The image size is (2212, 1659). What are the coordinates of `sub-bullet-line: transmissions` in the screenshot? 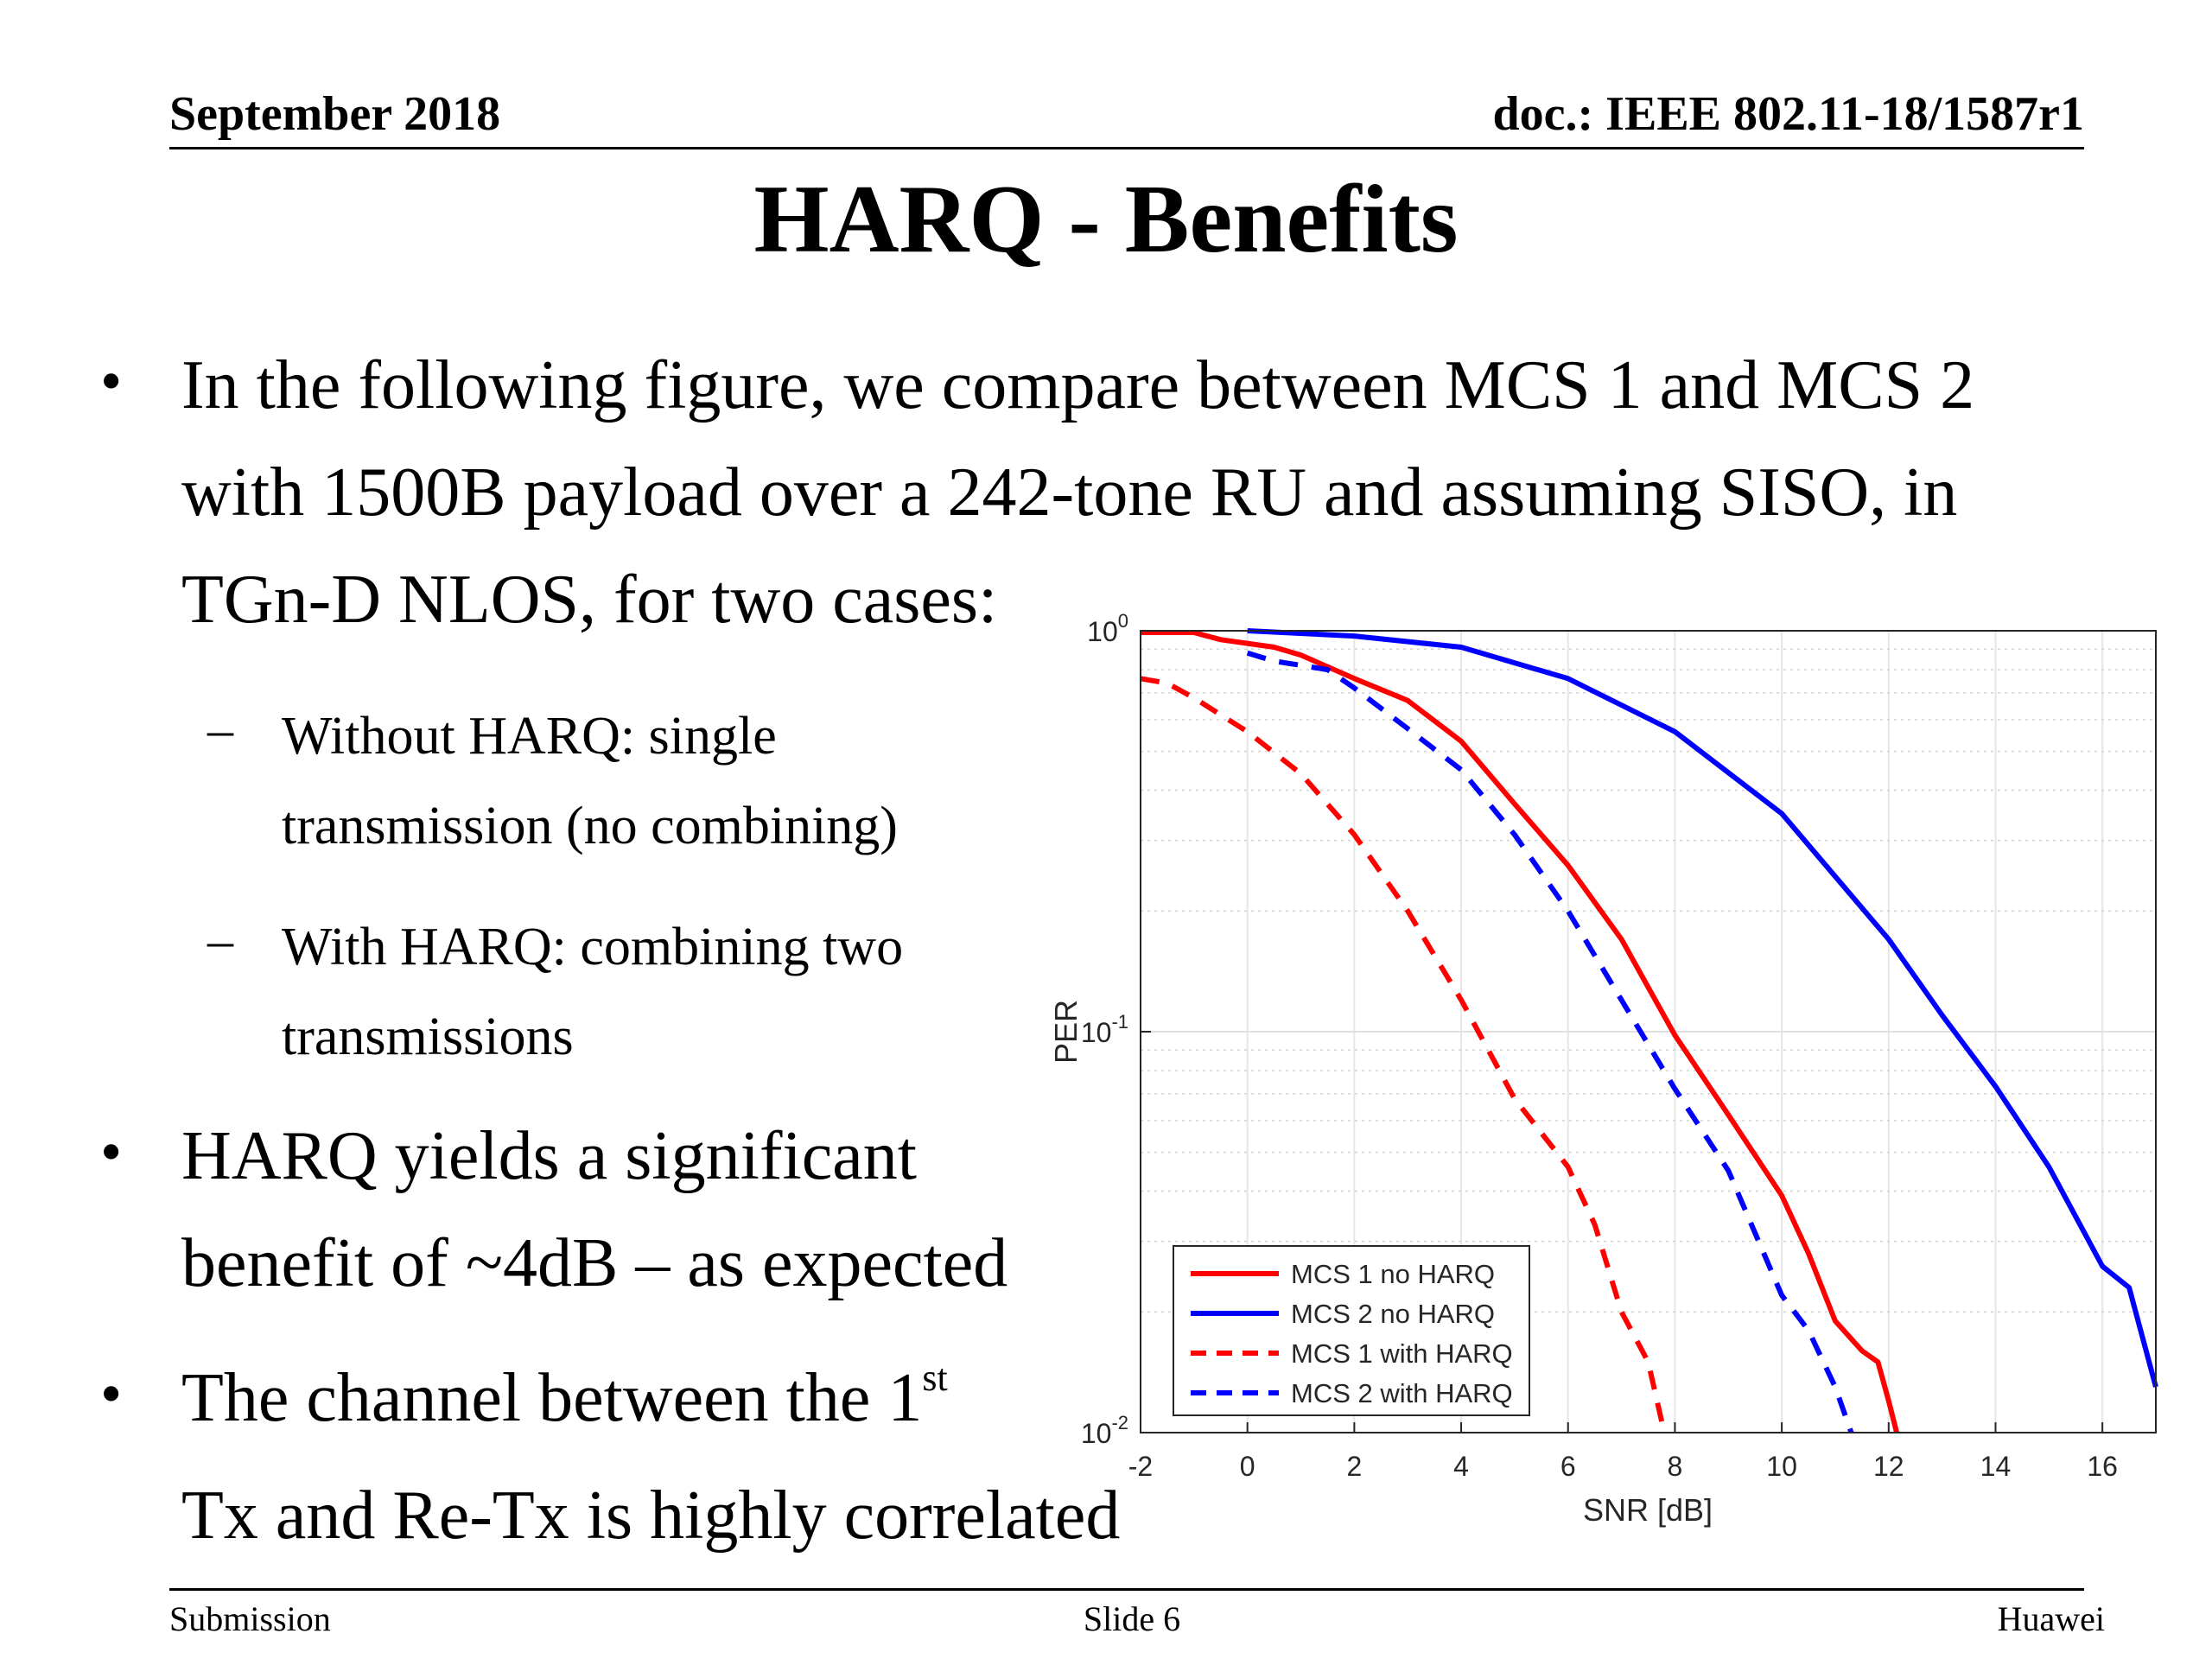 It's located at (428, 1036).